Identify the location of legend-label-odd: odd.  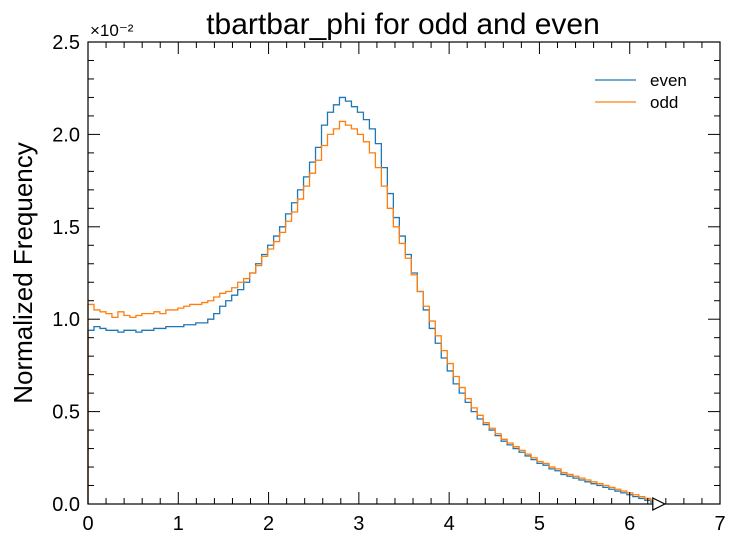
(664, 102).